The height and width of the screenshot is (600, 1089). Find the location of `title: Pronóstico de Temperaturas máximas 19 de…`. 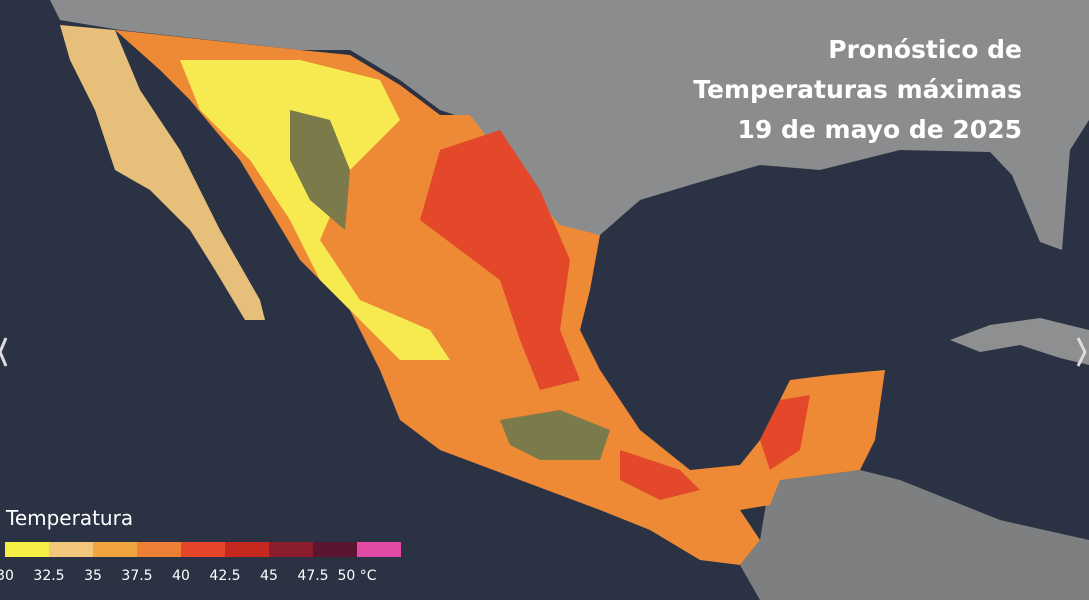

title: Pronóstico de Temperaturas máximas 19 de… is located at coordinates (857, 90).